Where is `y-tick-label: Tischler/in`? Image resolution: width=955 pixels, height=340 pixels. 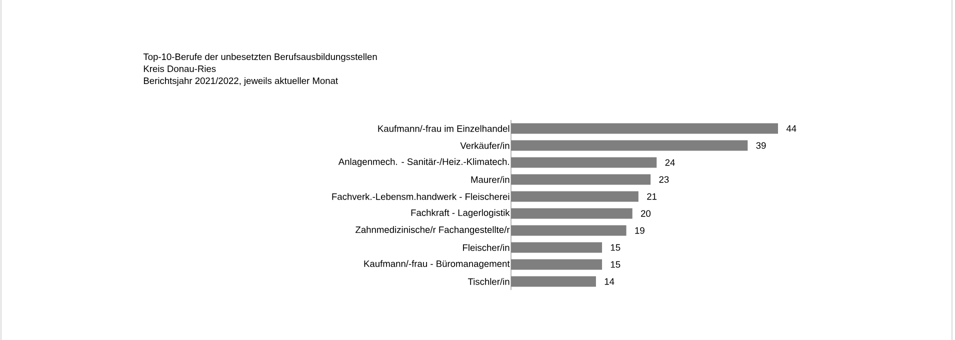 y-tick-label: Tischler/in is located at coordinates (489, 281).